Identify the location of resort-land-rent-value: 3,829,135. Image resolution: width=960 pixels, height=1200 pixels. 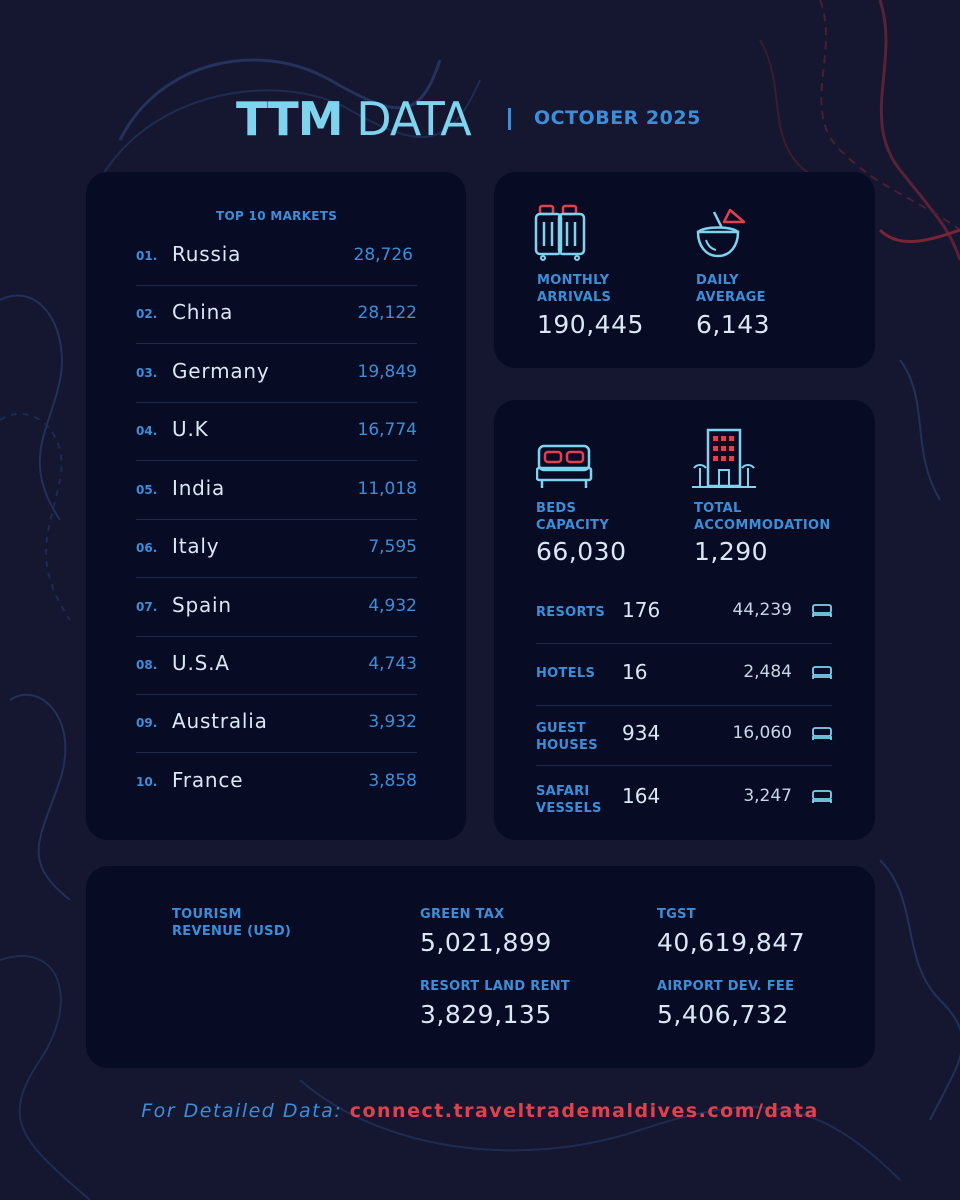
(486, 1014).